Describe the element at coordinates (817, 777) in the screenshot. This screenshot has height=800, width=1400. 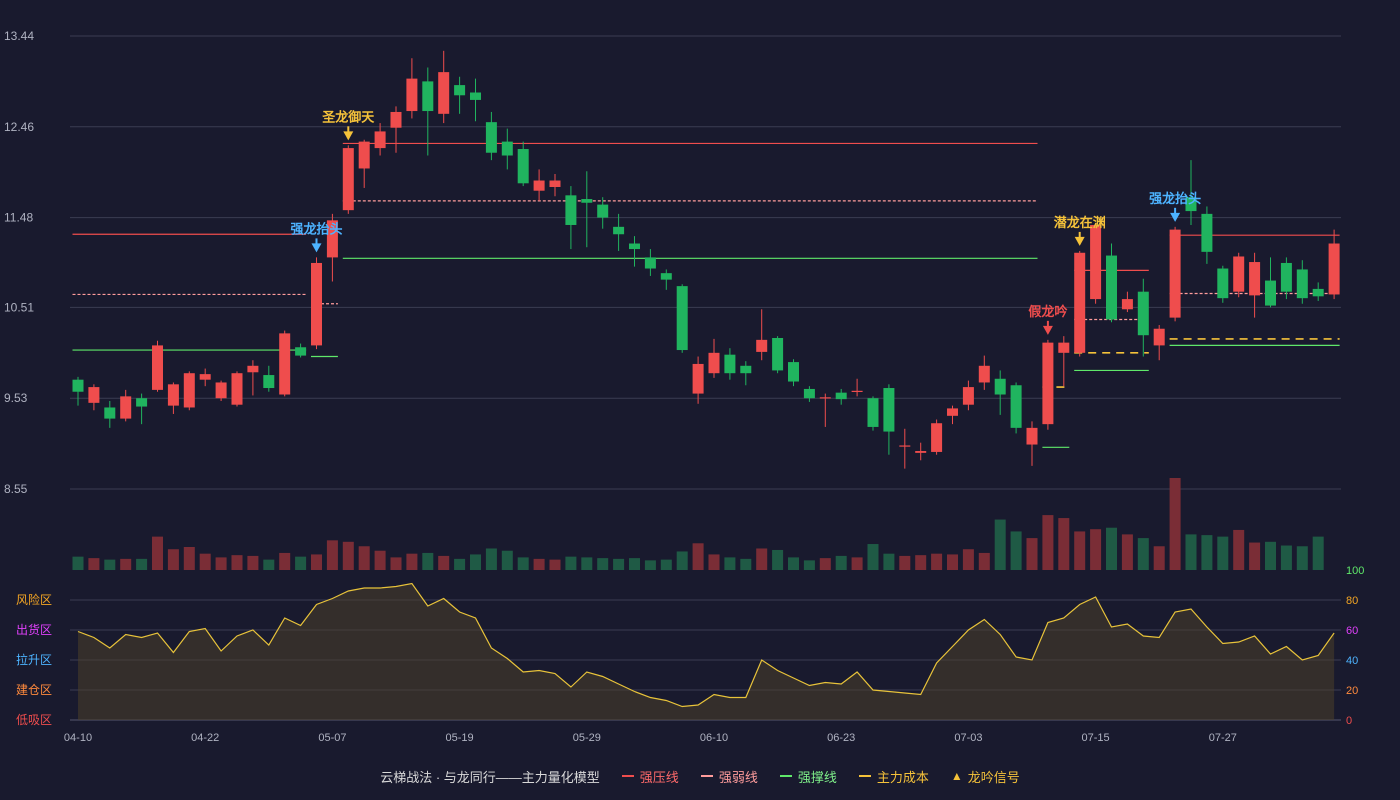
I see `legend-label-support: 强撑线` at that location.